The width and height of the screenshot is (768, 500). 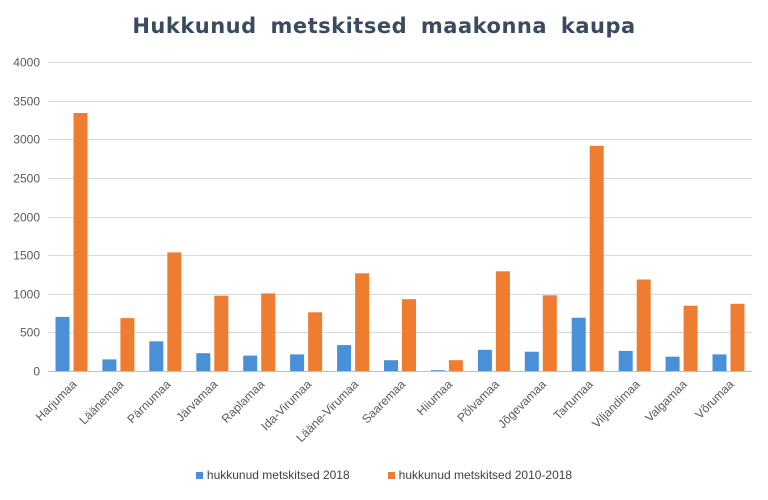 I want to click on x-tick-label: Viljandimaa, so click(x=616, y=404).